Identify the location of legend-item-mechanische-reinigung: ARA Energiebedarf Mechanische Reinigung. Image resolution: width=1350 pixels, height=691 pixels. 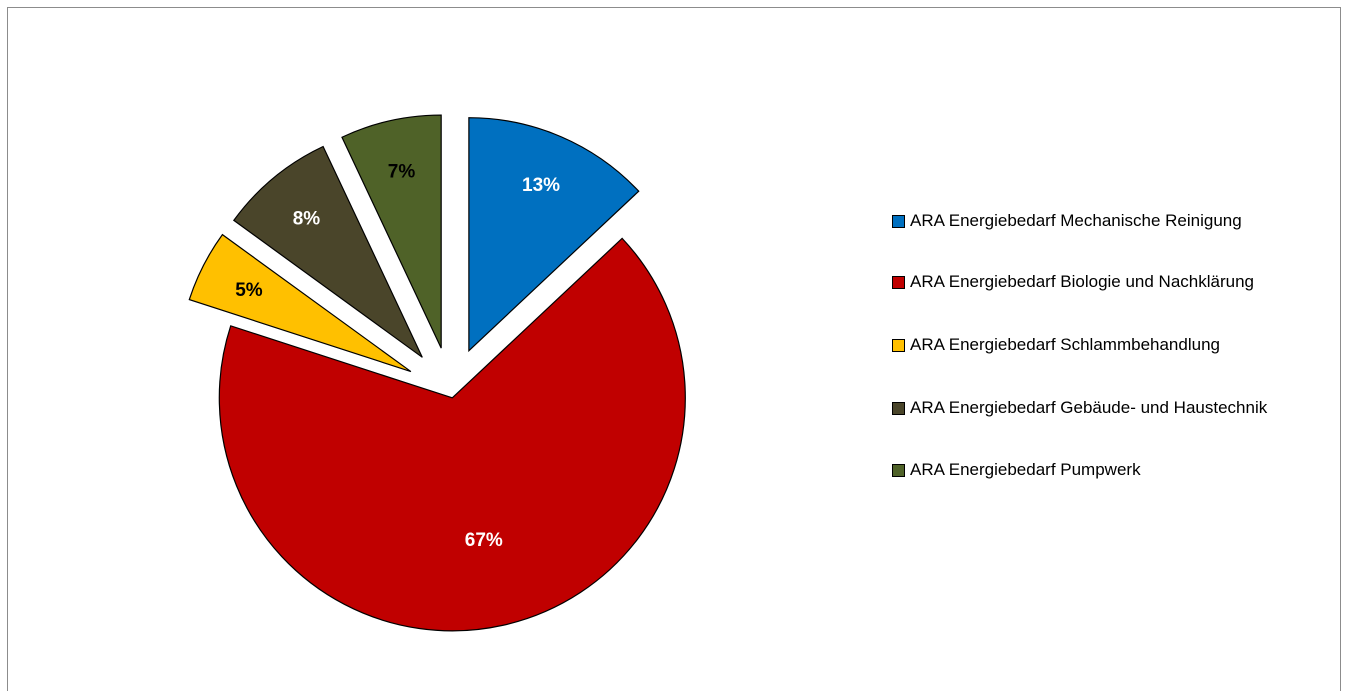
(1111, 221).